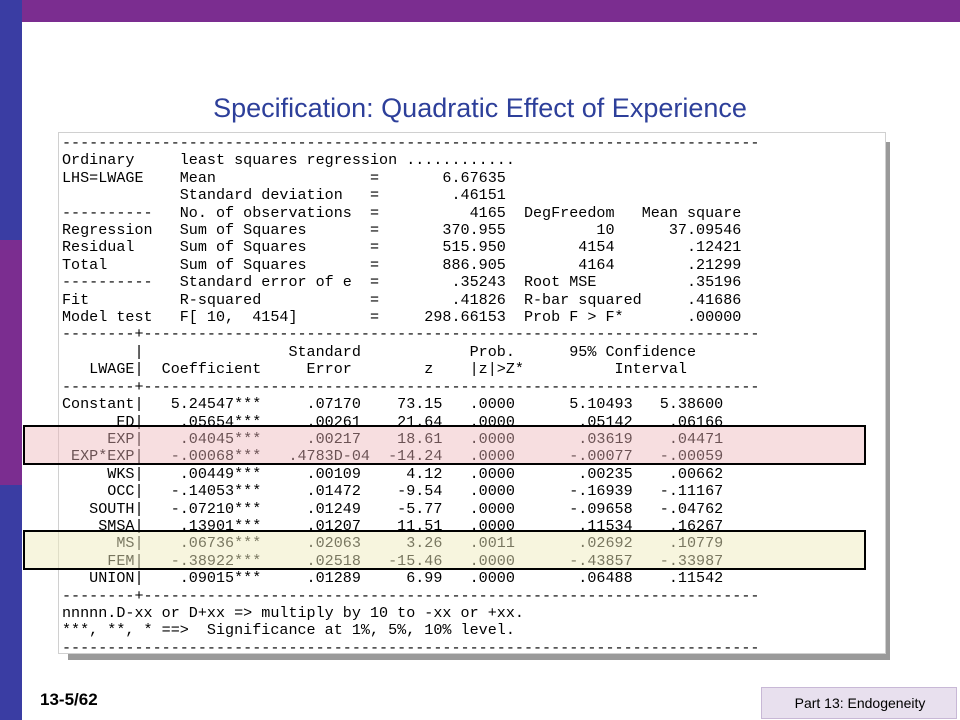 This screenshot has width=960, height=720. What do you see at coordinates (379, 351) in the screenshot?
I see `output-line: | Standard Prob. 95% Confidence` at bounding box center [379, 351].